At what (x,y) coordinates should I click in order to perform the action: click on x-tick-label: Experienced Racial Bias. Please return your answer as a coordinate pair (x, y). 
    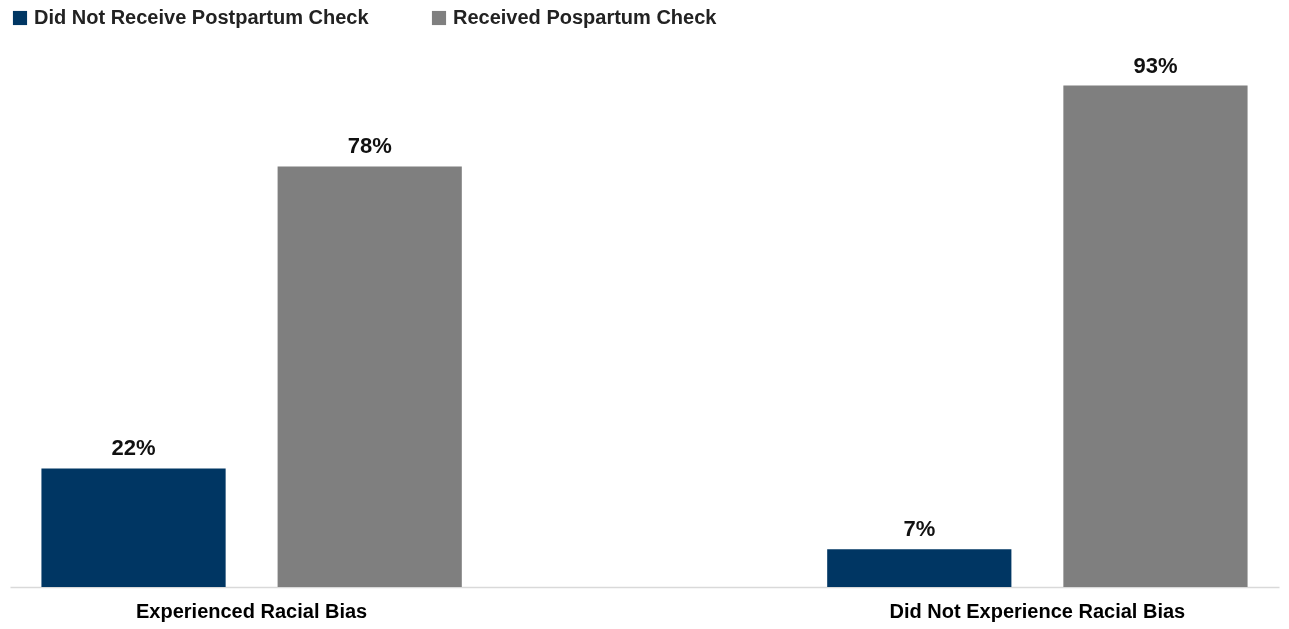
    Looking at the image, I should click on (252, 610).